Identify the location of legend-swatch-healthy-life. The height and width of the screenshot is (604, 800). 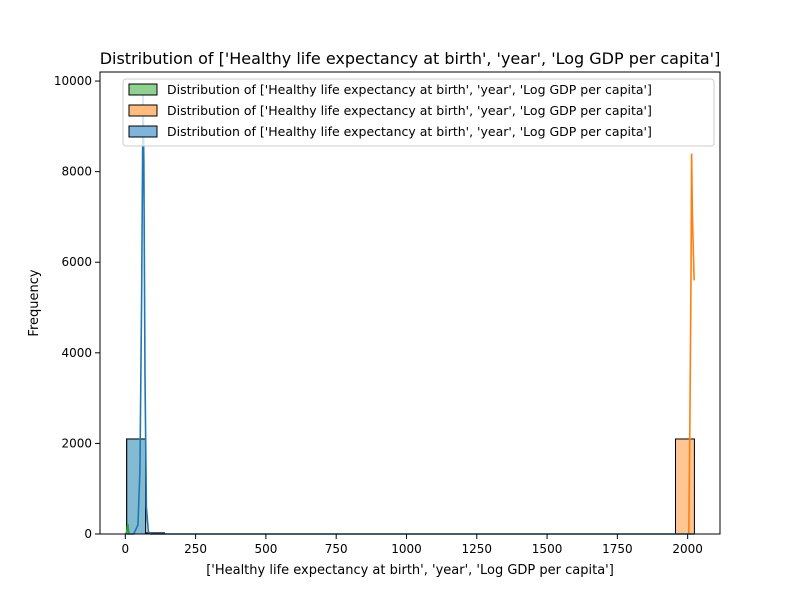
(143, 131).